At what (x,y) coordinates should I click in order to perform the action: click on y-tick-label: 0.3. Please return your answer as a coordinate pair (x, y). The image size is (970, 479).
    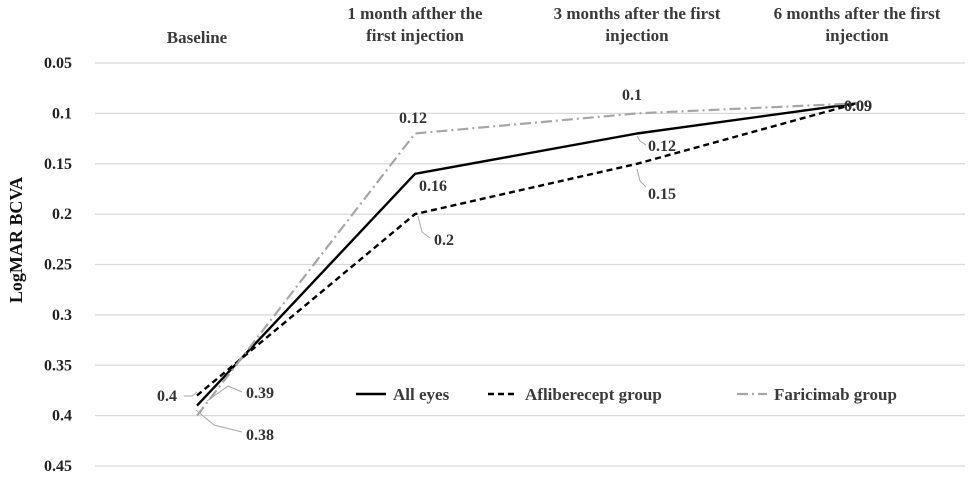
    Looking at the image, I should click on (62, 315).